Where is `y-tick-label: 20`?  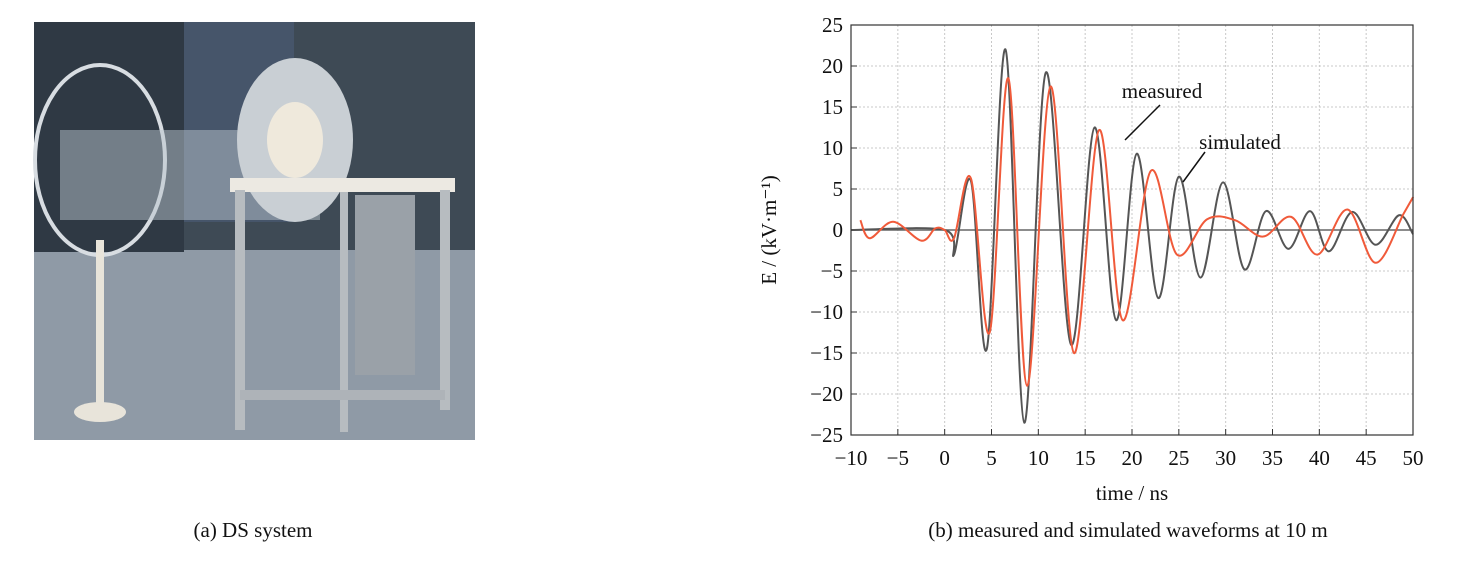 y-tick-label: 20 is located at coordinates (832, 66).